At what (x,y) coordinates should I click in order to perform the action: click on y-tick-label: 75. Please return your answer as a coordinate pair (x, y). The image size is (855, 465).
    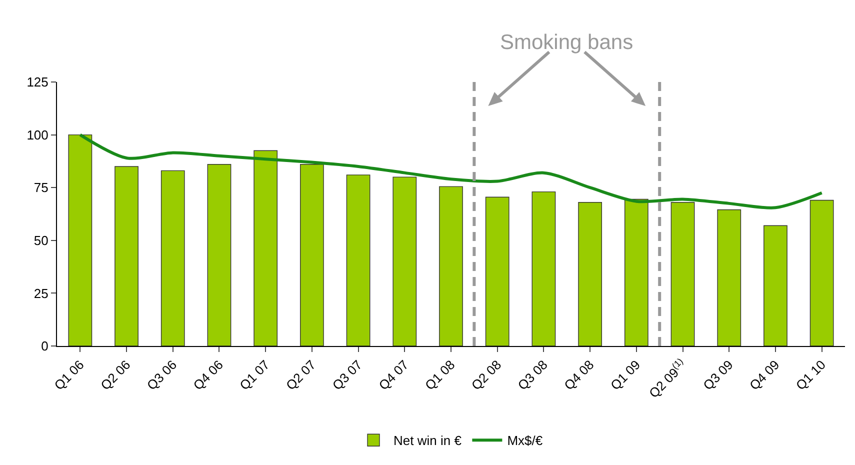
    Looking at the image, I should click on (41, 188).